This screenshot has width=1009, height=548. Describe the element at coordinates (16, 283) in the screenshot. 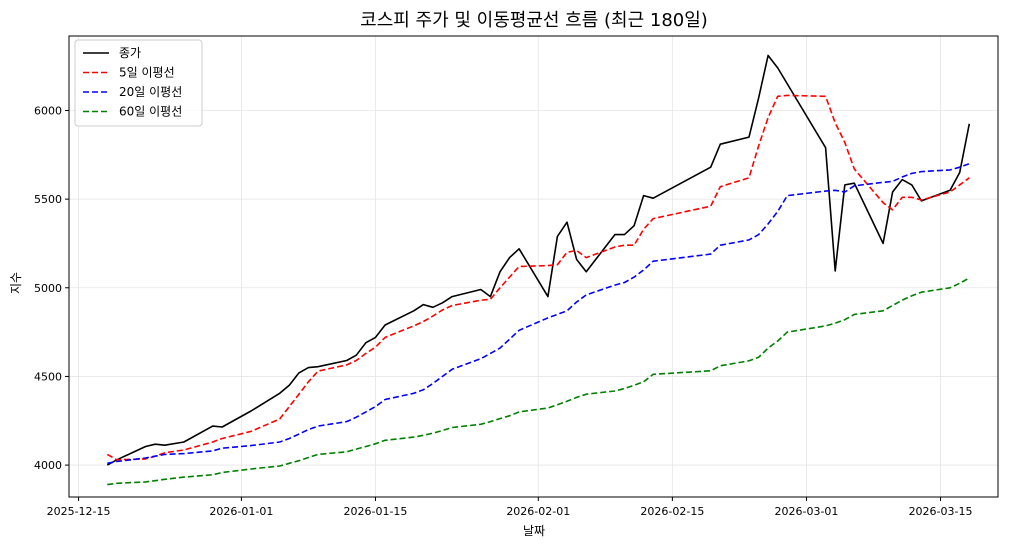

I see `y-axis-label: 지수` at that location.